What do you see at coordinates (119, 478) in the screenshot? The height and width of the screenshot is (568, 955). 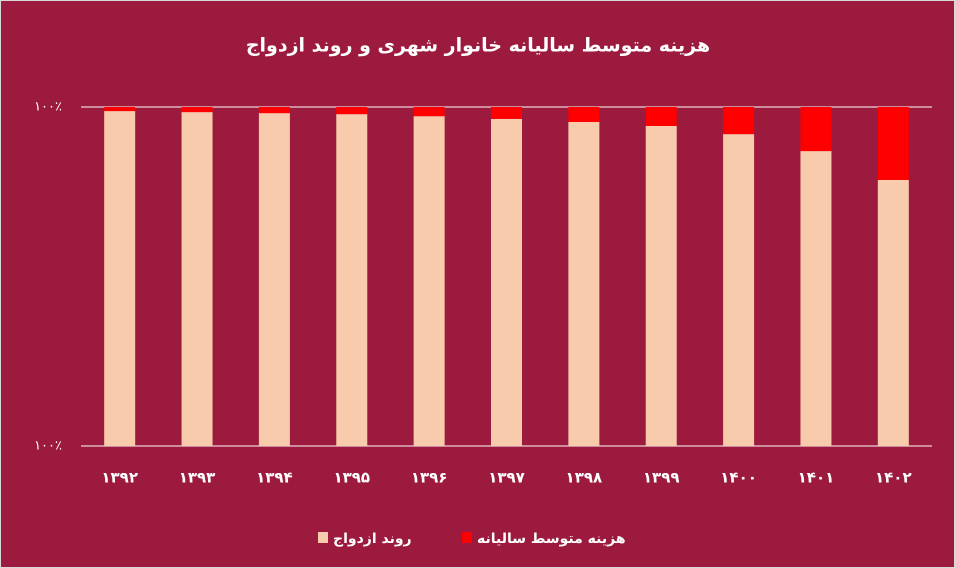 I see `x-tick-label: ۱۳۹۲` at bounding box center [119, 478].